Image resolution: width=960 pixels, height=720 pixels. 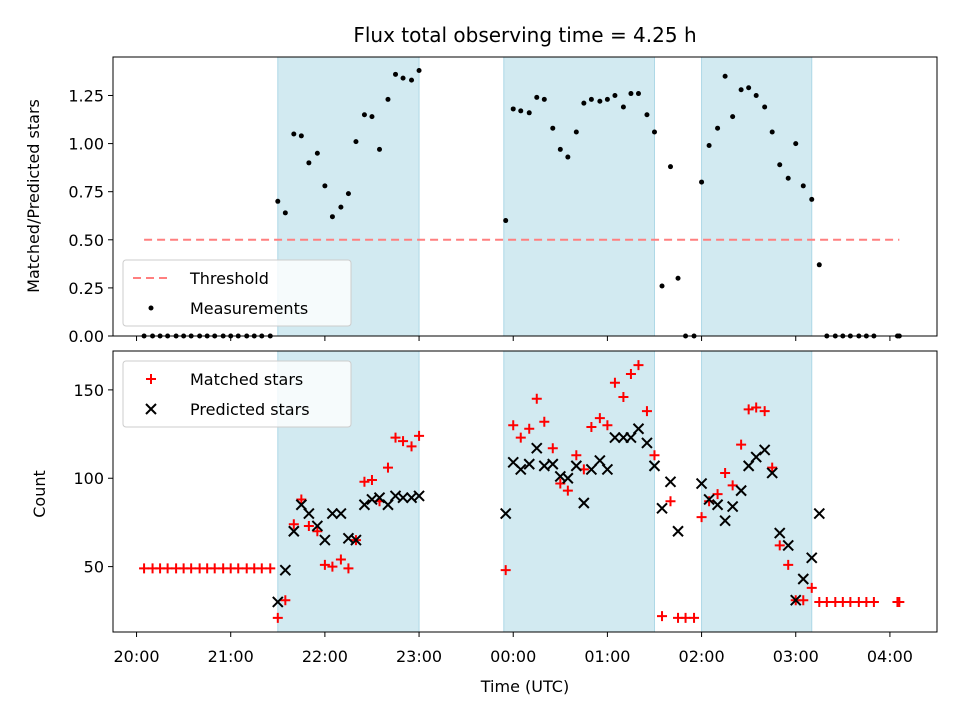 I want to click on y-tick-label: 150, so click(x=88, y=390).